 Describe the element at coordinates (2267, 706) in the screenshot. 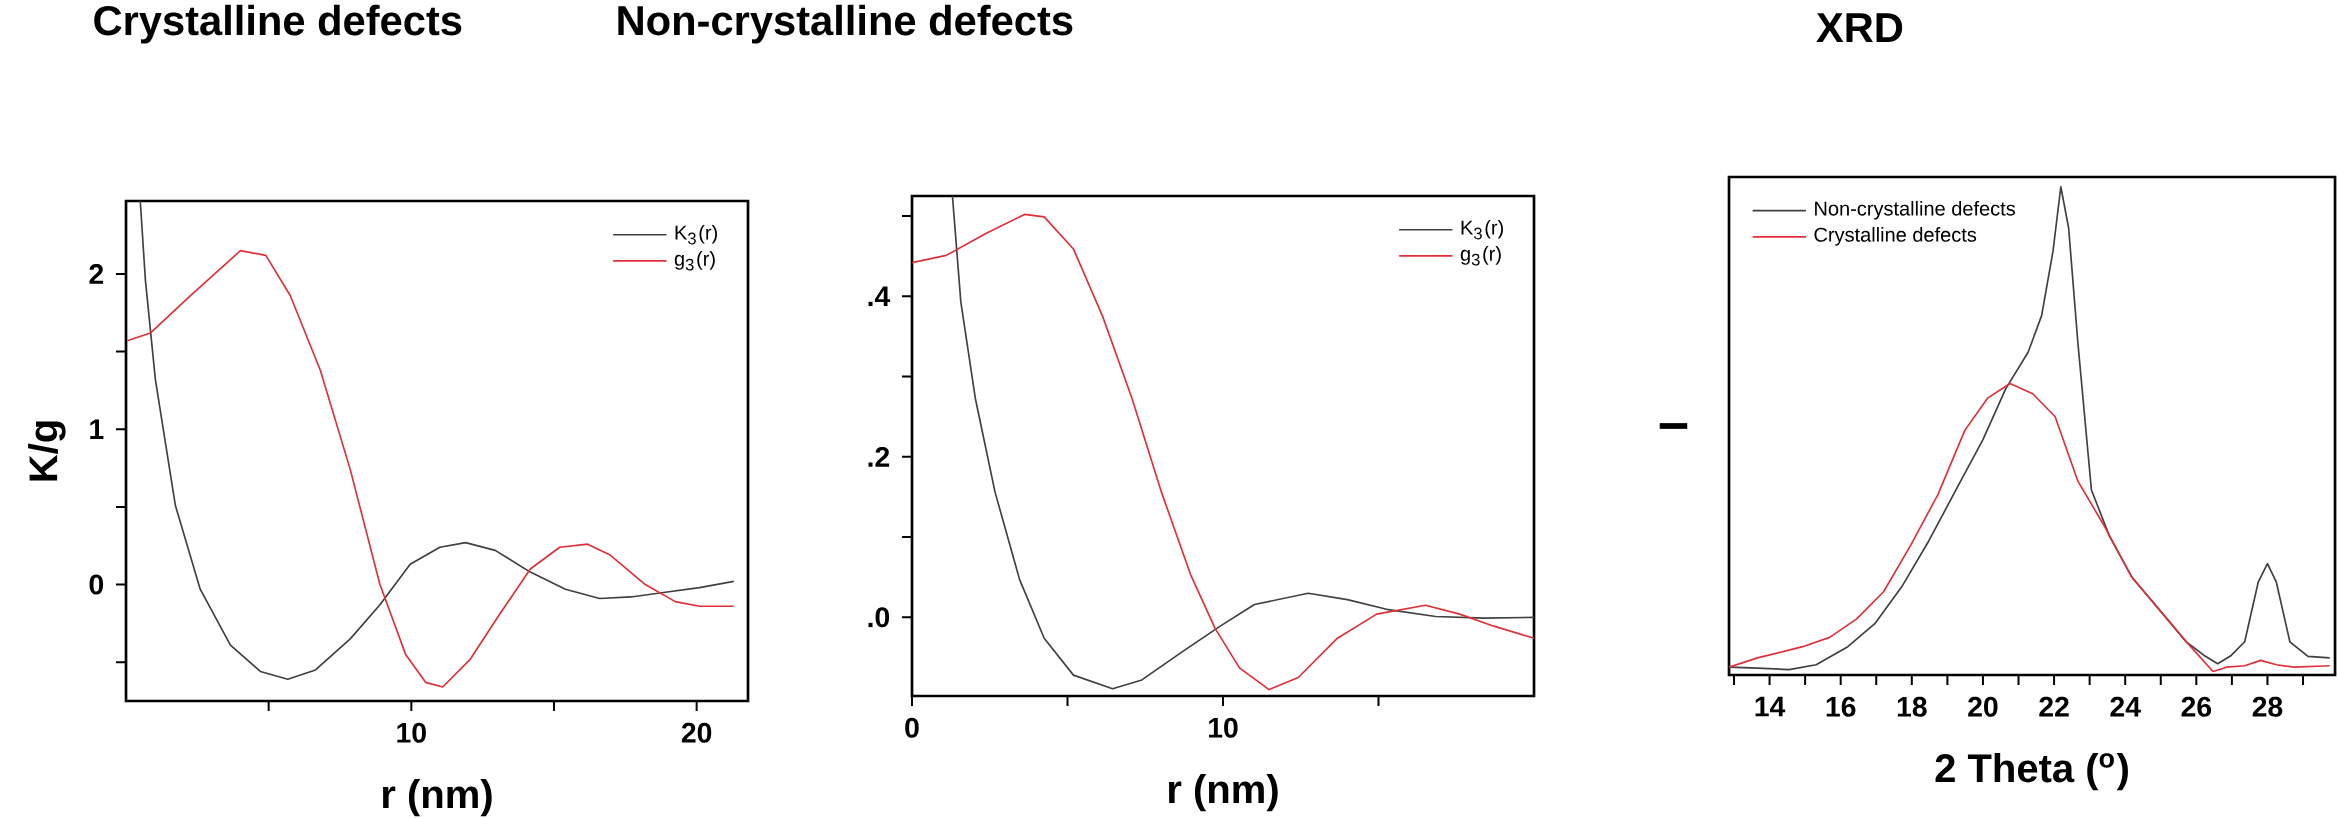

I see `x-tick-label: 28` at that location.